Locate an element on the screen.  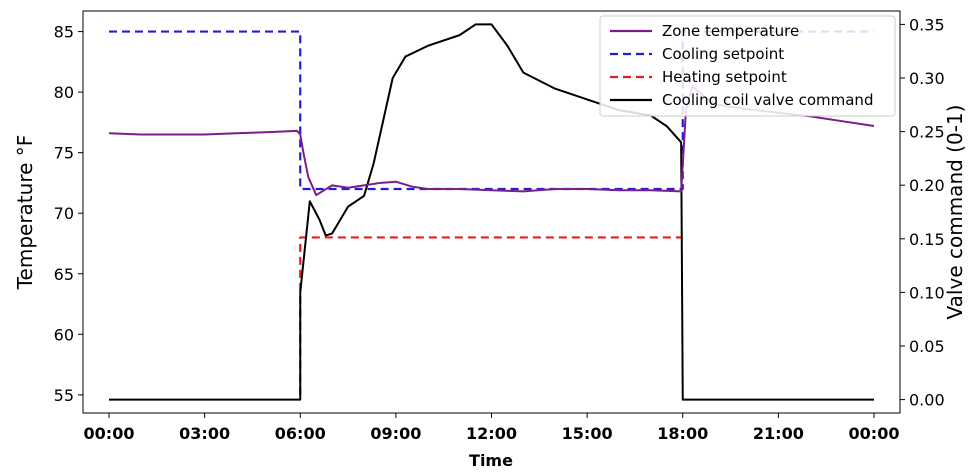
left-tick-label: 70 is located at coordinates (64, 213).